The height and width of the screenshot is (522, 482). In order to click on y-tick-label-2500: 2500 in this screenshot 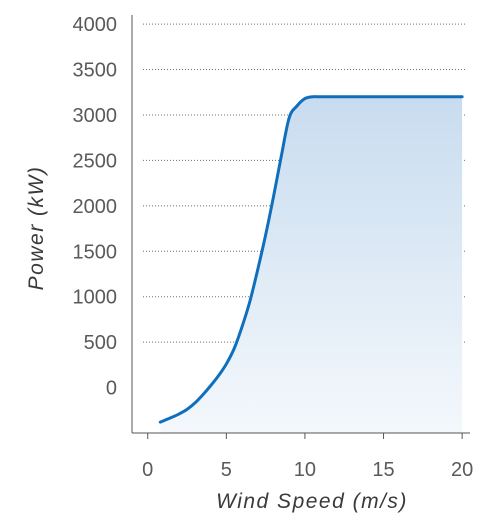, I will do `click(95, 161)`.